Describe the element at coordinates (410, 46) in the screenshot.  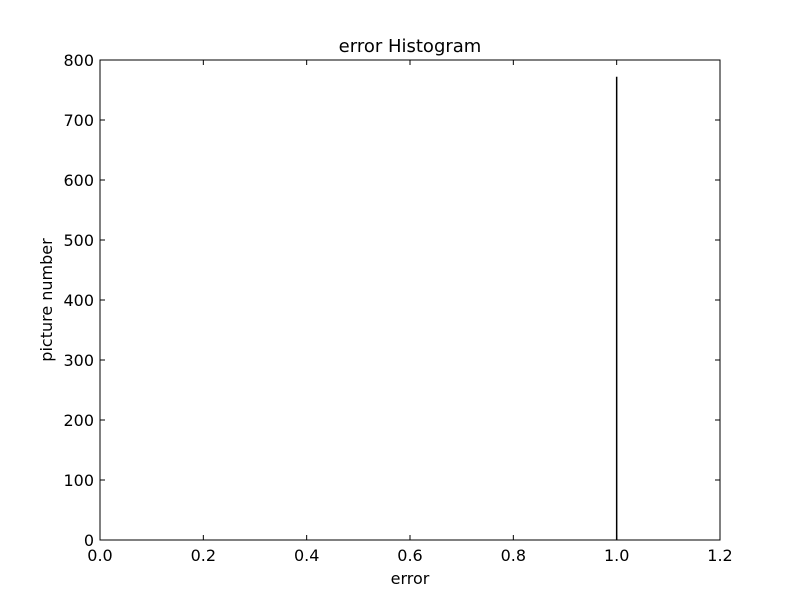
I see `chart-title: error Histogram` at that location.